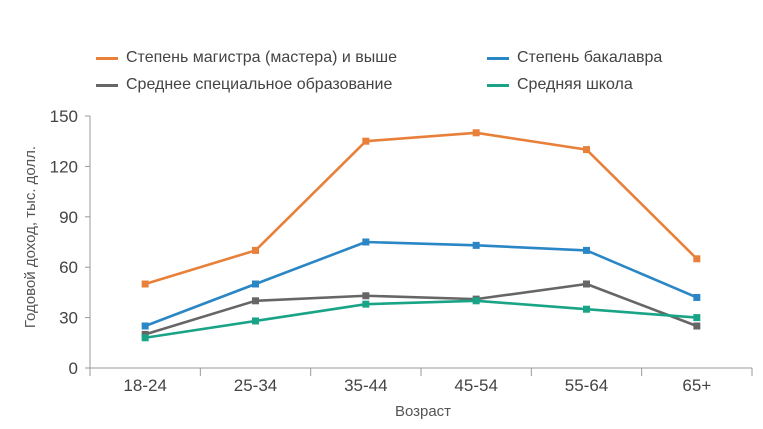  I want to click on x-tick-label: 65+, so click(696, 385).